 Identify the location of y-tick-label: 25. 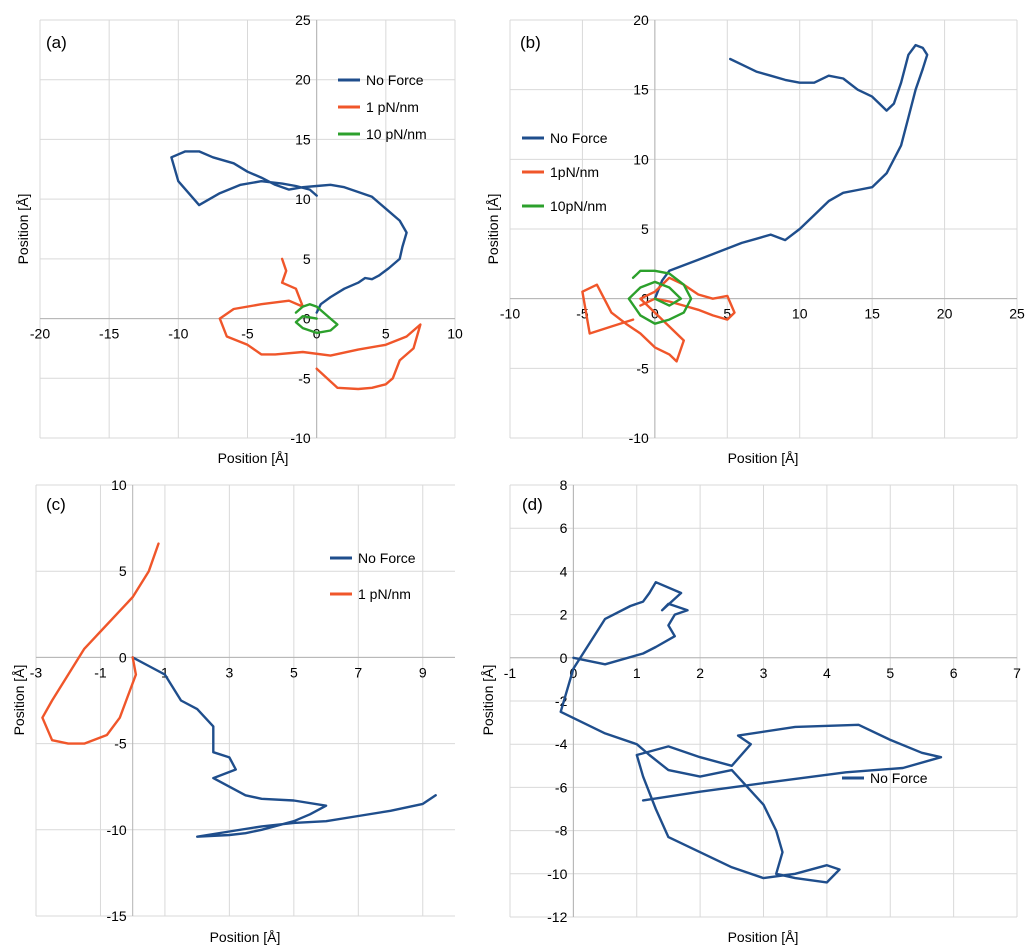
(303, 20).